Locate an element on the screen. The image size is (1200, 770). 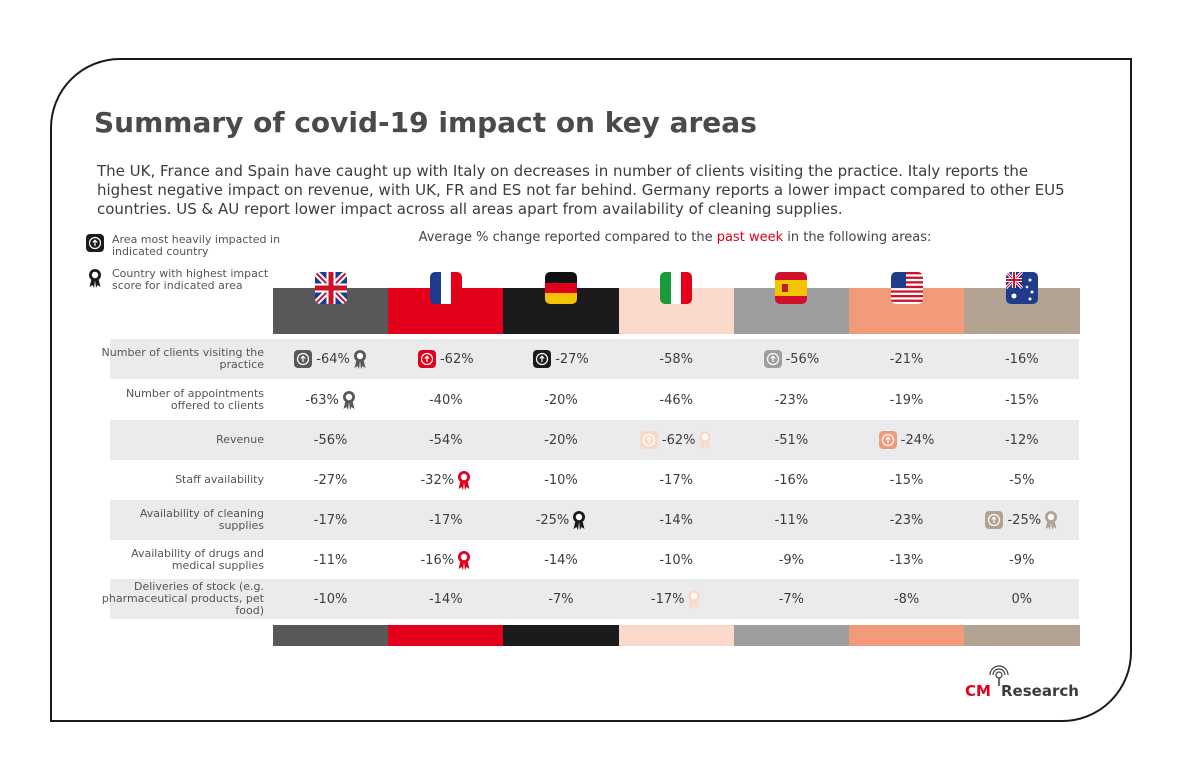
cell-value: -12% is located at coordinates (1021, 440).